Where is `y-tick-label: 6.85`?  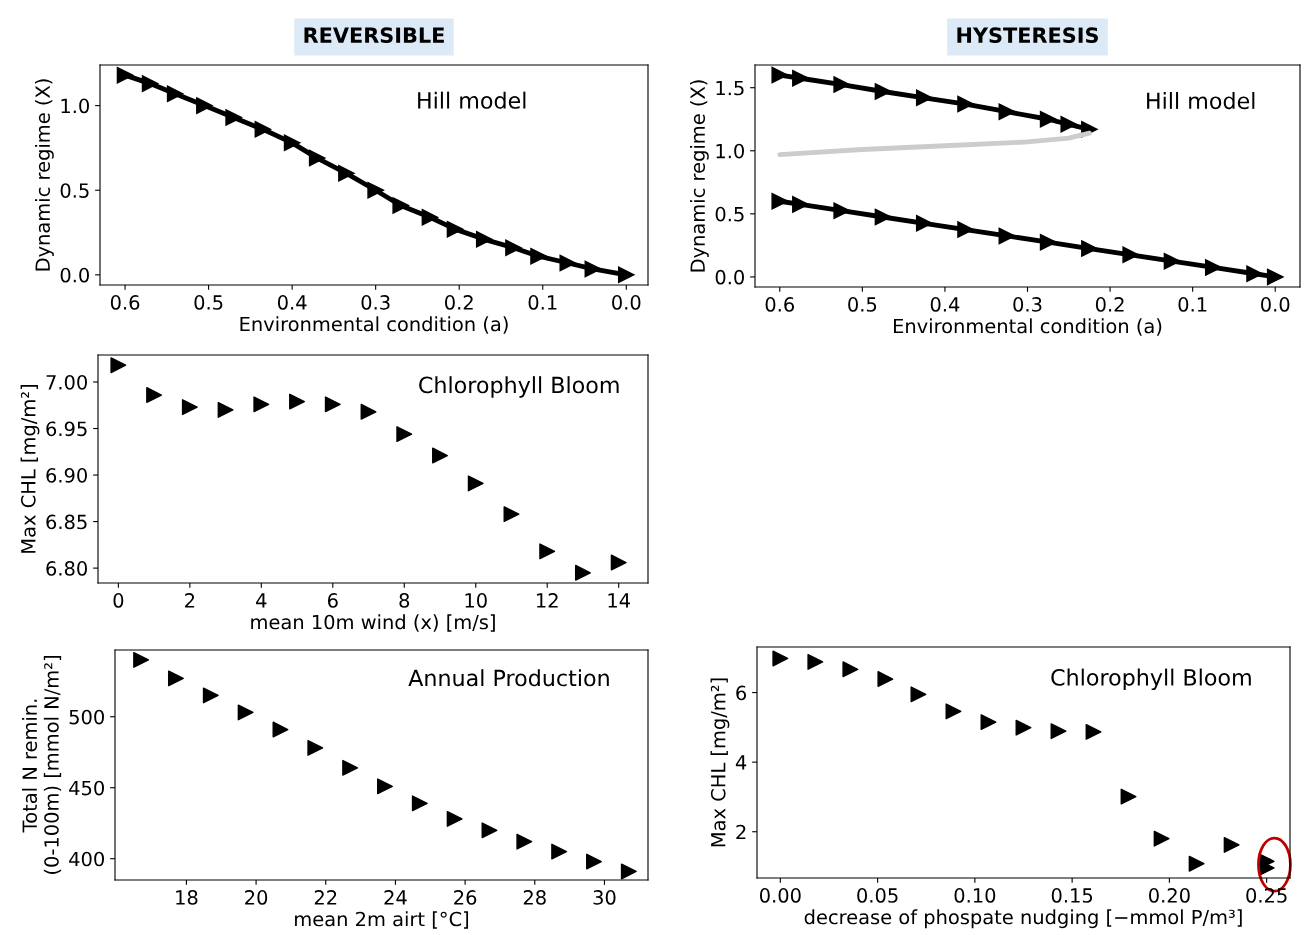 y-tick-label: 6.85 is located at coordinates (66, 522).